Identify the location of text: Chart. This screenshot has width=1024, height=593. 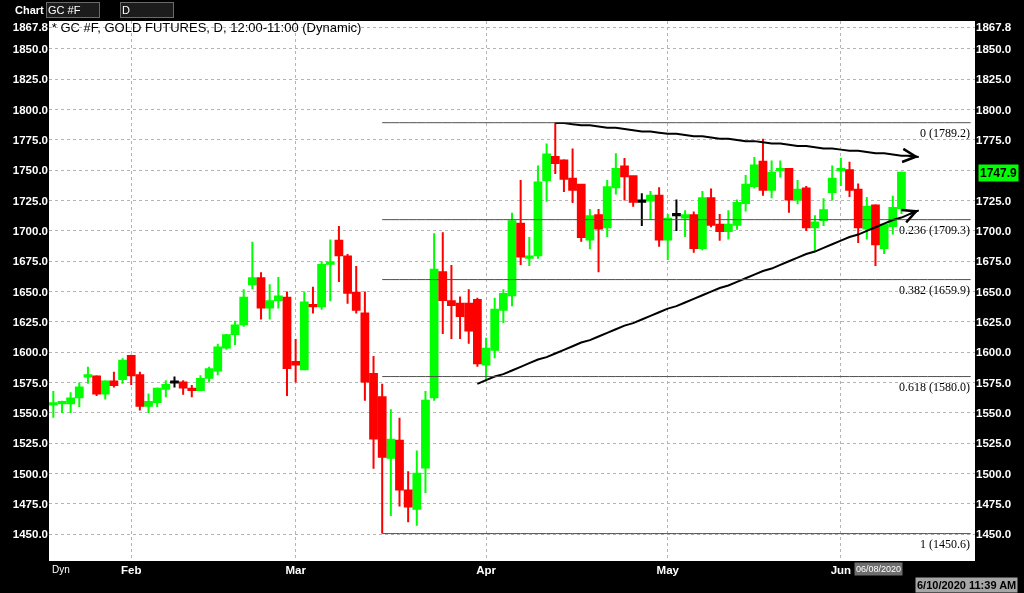
(30, 10).